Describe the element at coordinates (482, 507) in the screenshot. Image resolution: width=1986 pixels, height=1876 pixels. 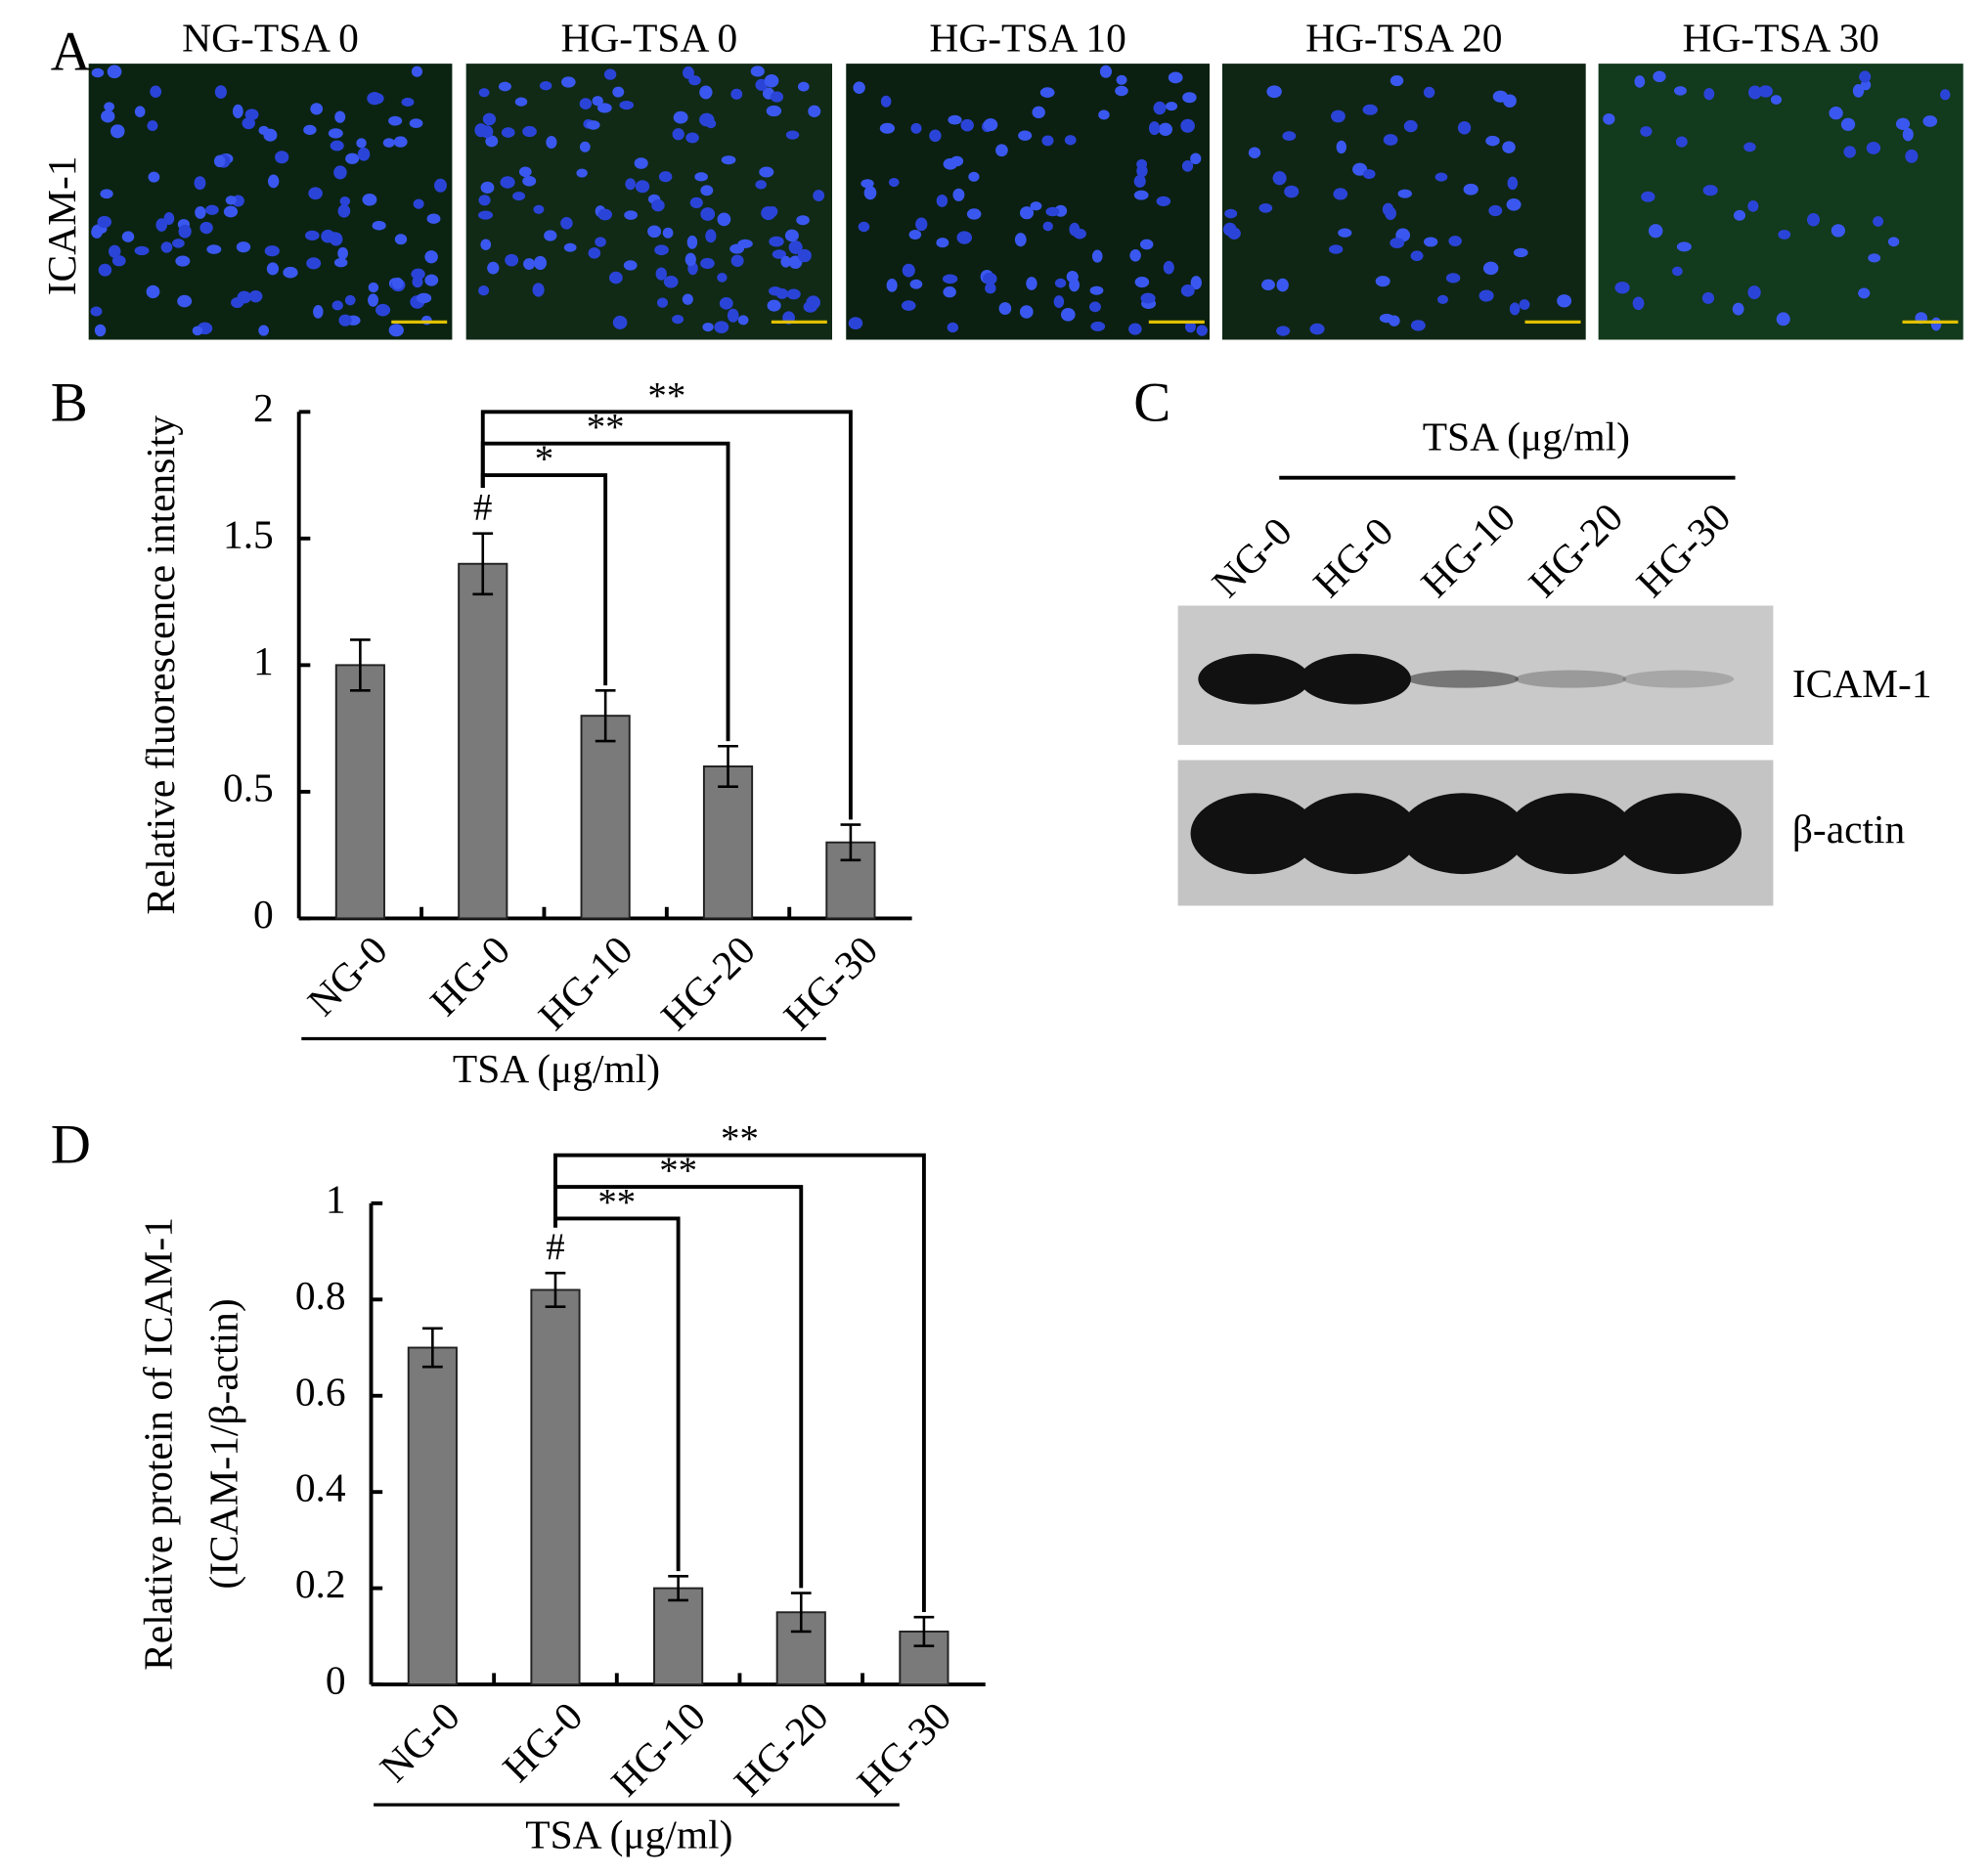
I see `annotation: #` at that location.